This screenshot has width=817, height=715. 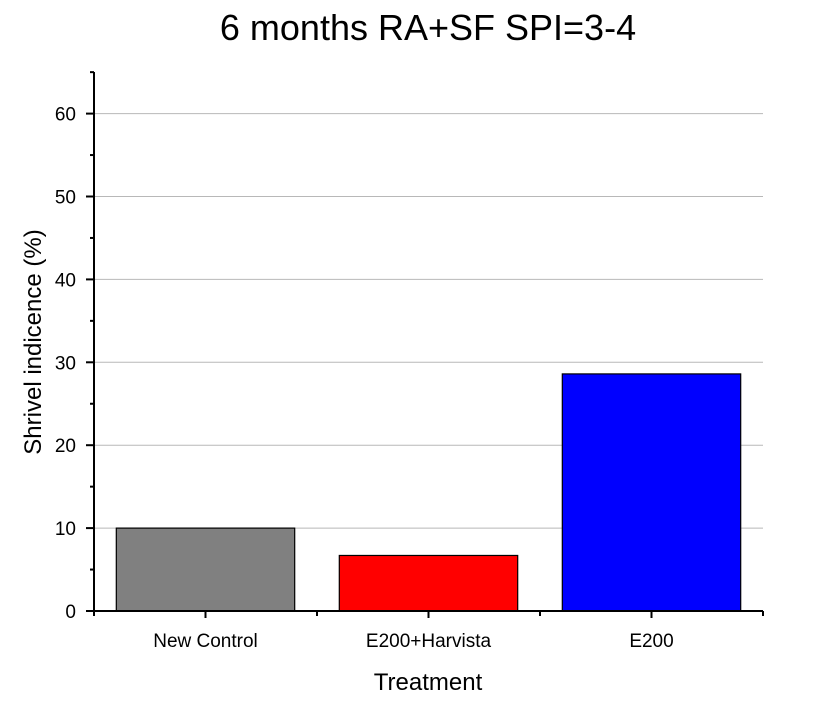 I want to click on y-tick-label: 20, so click(x=65, y=446).